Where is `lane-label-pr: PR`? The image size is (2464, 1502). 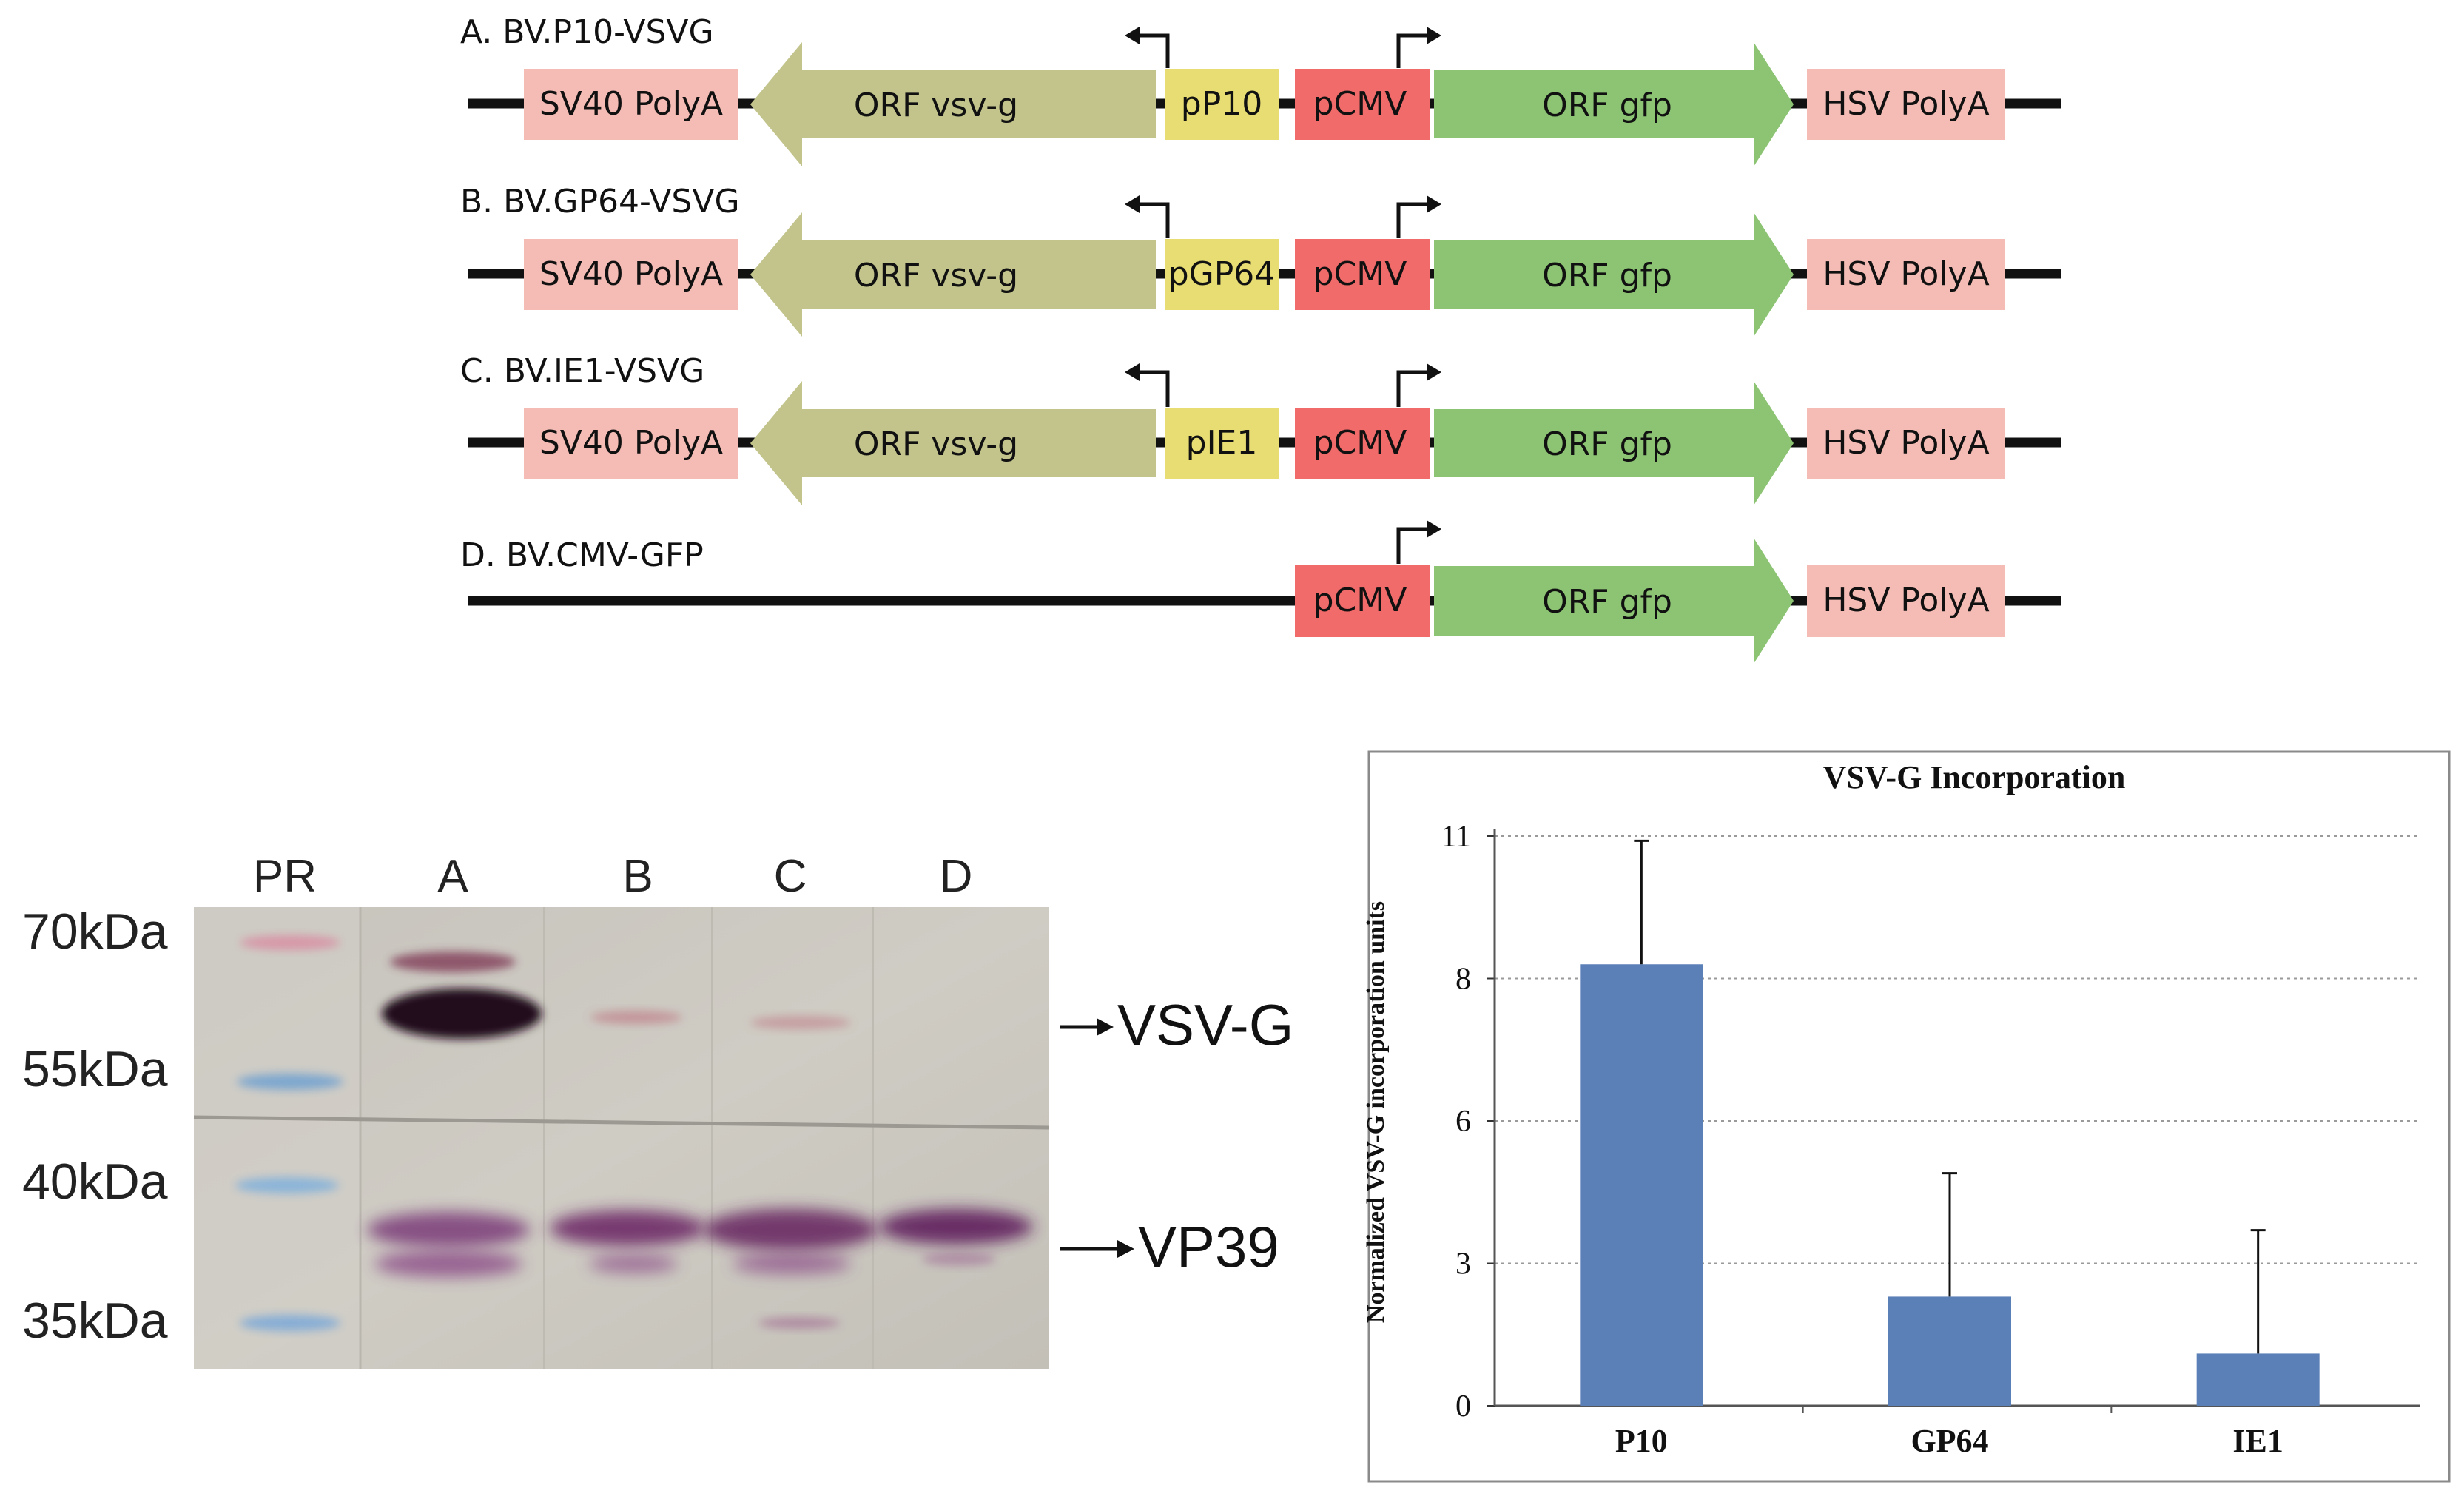
lane-label-pr: PR is located at coordinates (285, 876).